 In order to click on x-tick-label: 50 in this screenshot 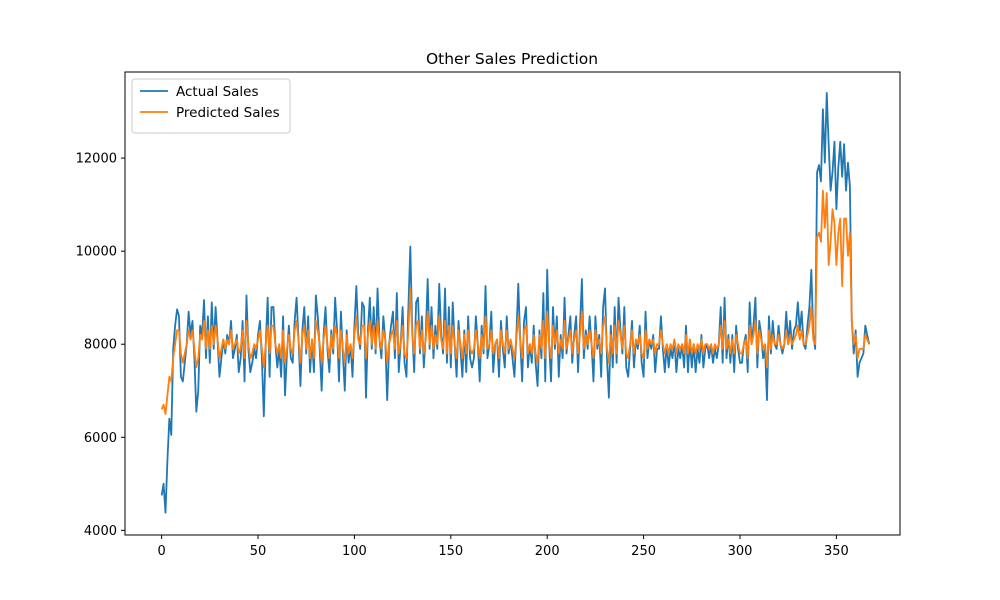, I will do `click(258, 551)`.